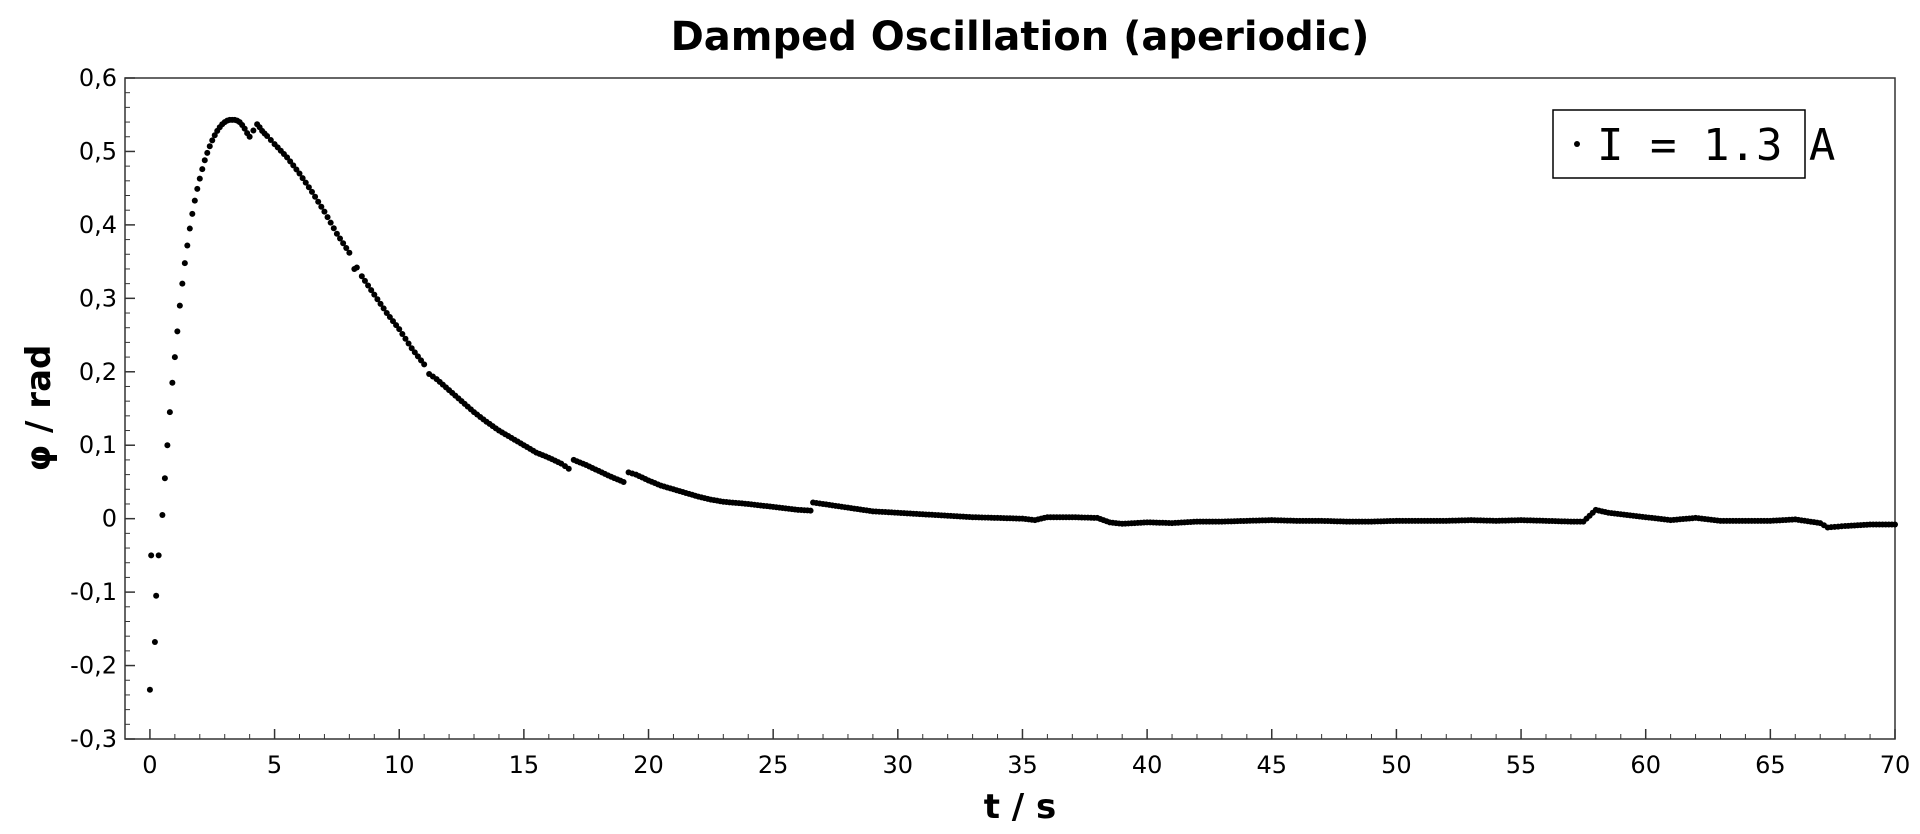 The height and width of the screenshot is (834, 1920). What do you see at coordinates (98, 372) in the screenshot?
I see `y-tick-label: 0,2` at bounding box center [98, 372].